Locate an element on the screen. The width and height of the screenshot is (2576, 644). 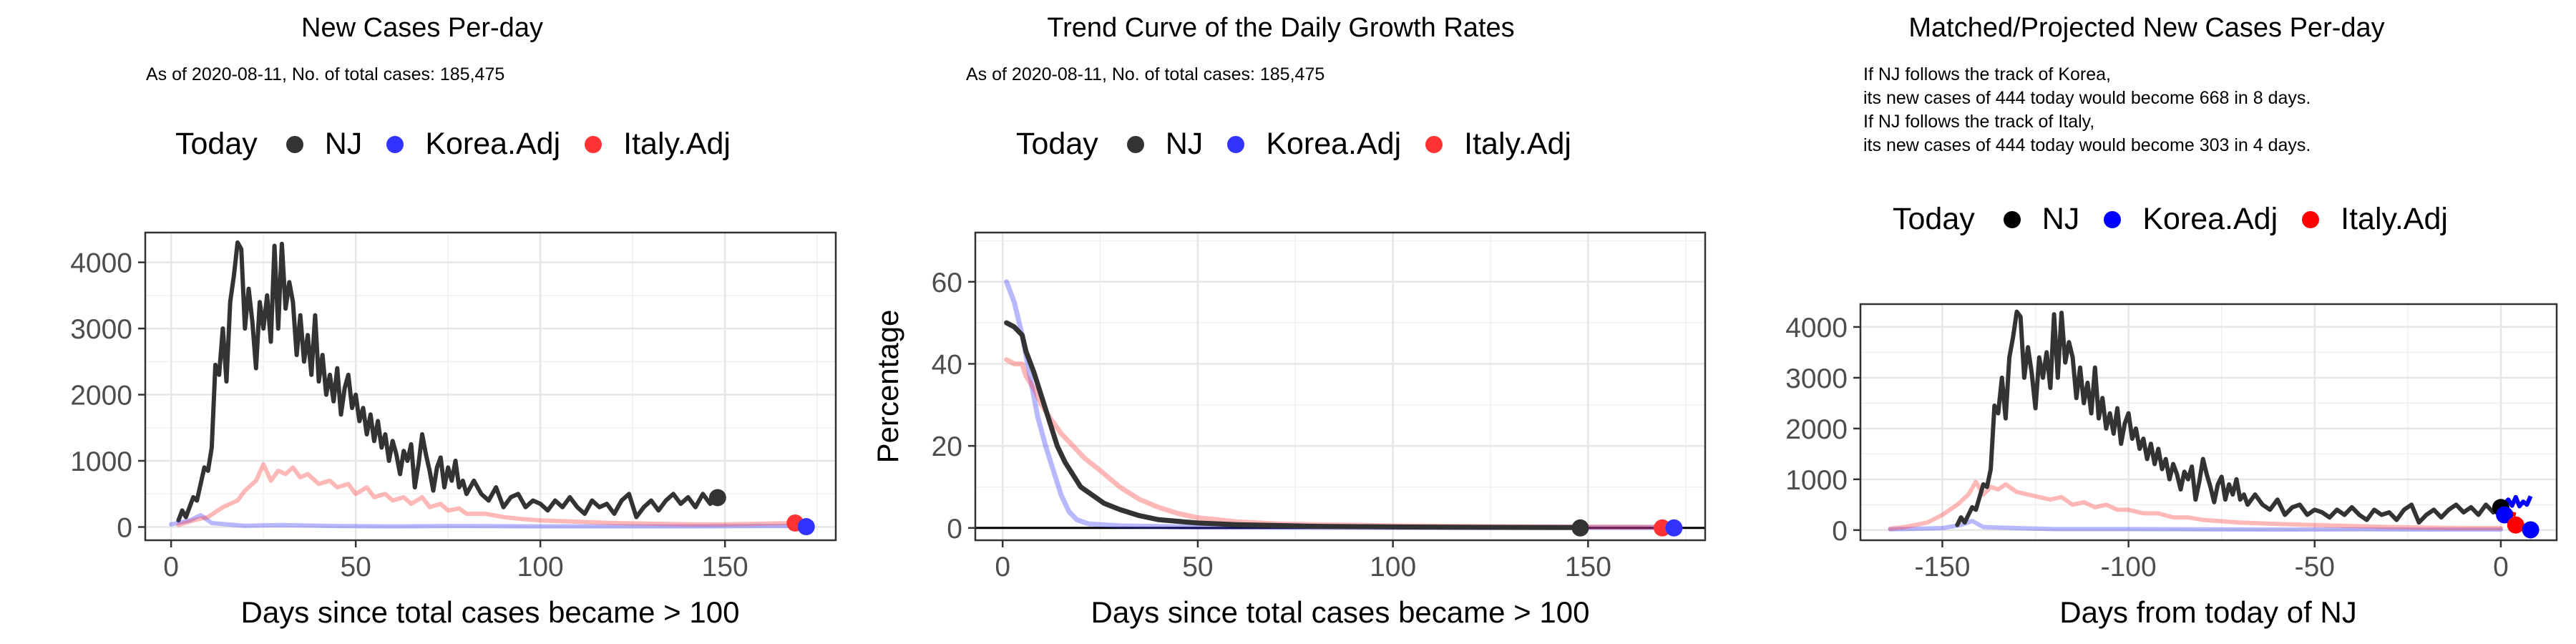
today-point-italy-adj is located at coordinates (2515, 525).